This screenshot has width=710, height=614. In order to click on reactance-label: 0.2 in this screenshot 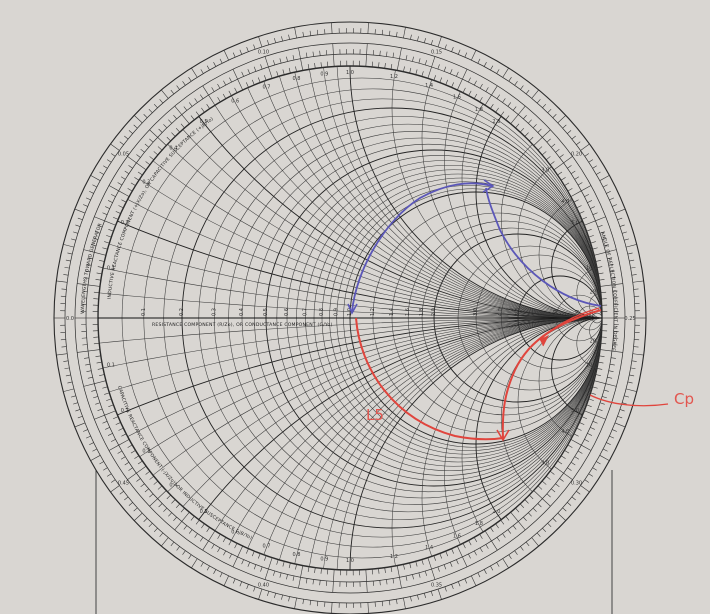, I will do `click(125, 223)`.